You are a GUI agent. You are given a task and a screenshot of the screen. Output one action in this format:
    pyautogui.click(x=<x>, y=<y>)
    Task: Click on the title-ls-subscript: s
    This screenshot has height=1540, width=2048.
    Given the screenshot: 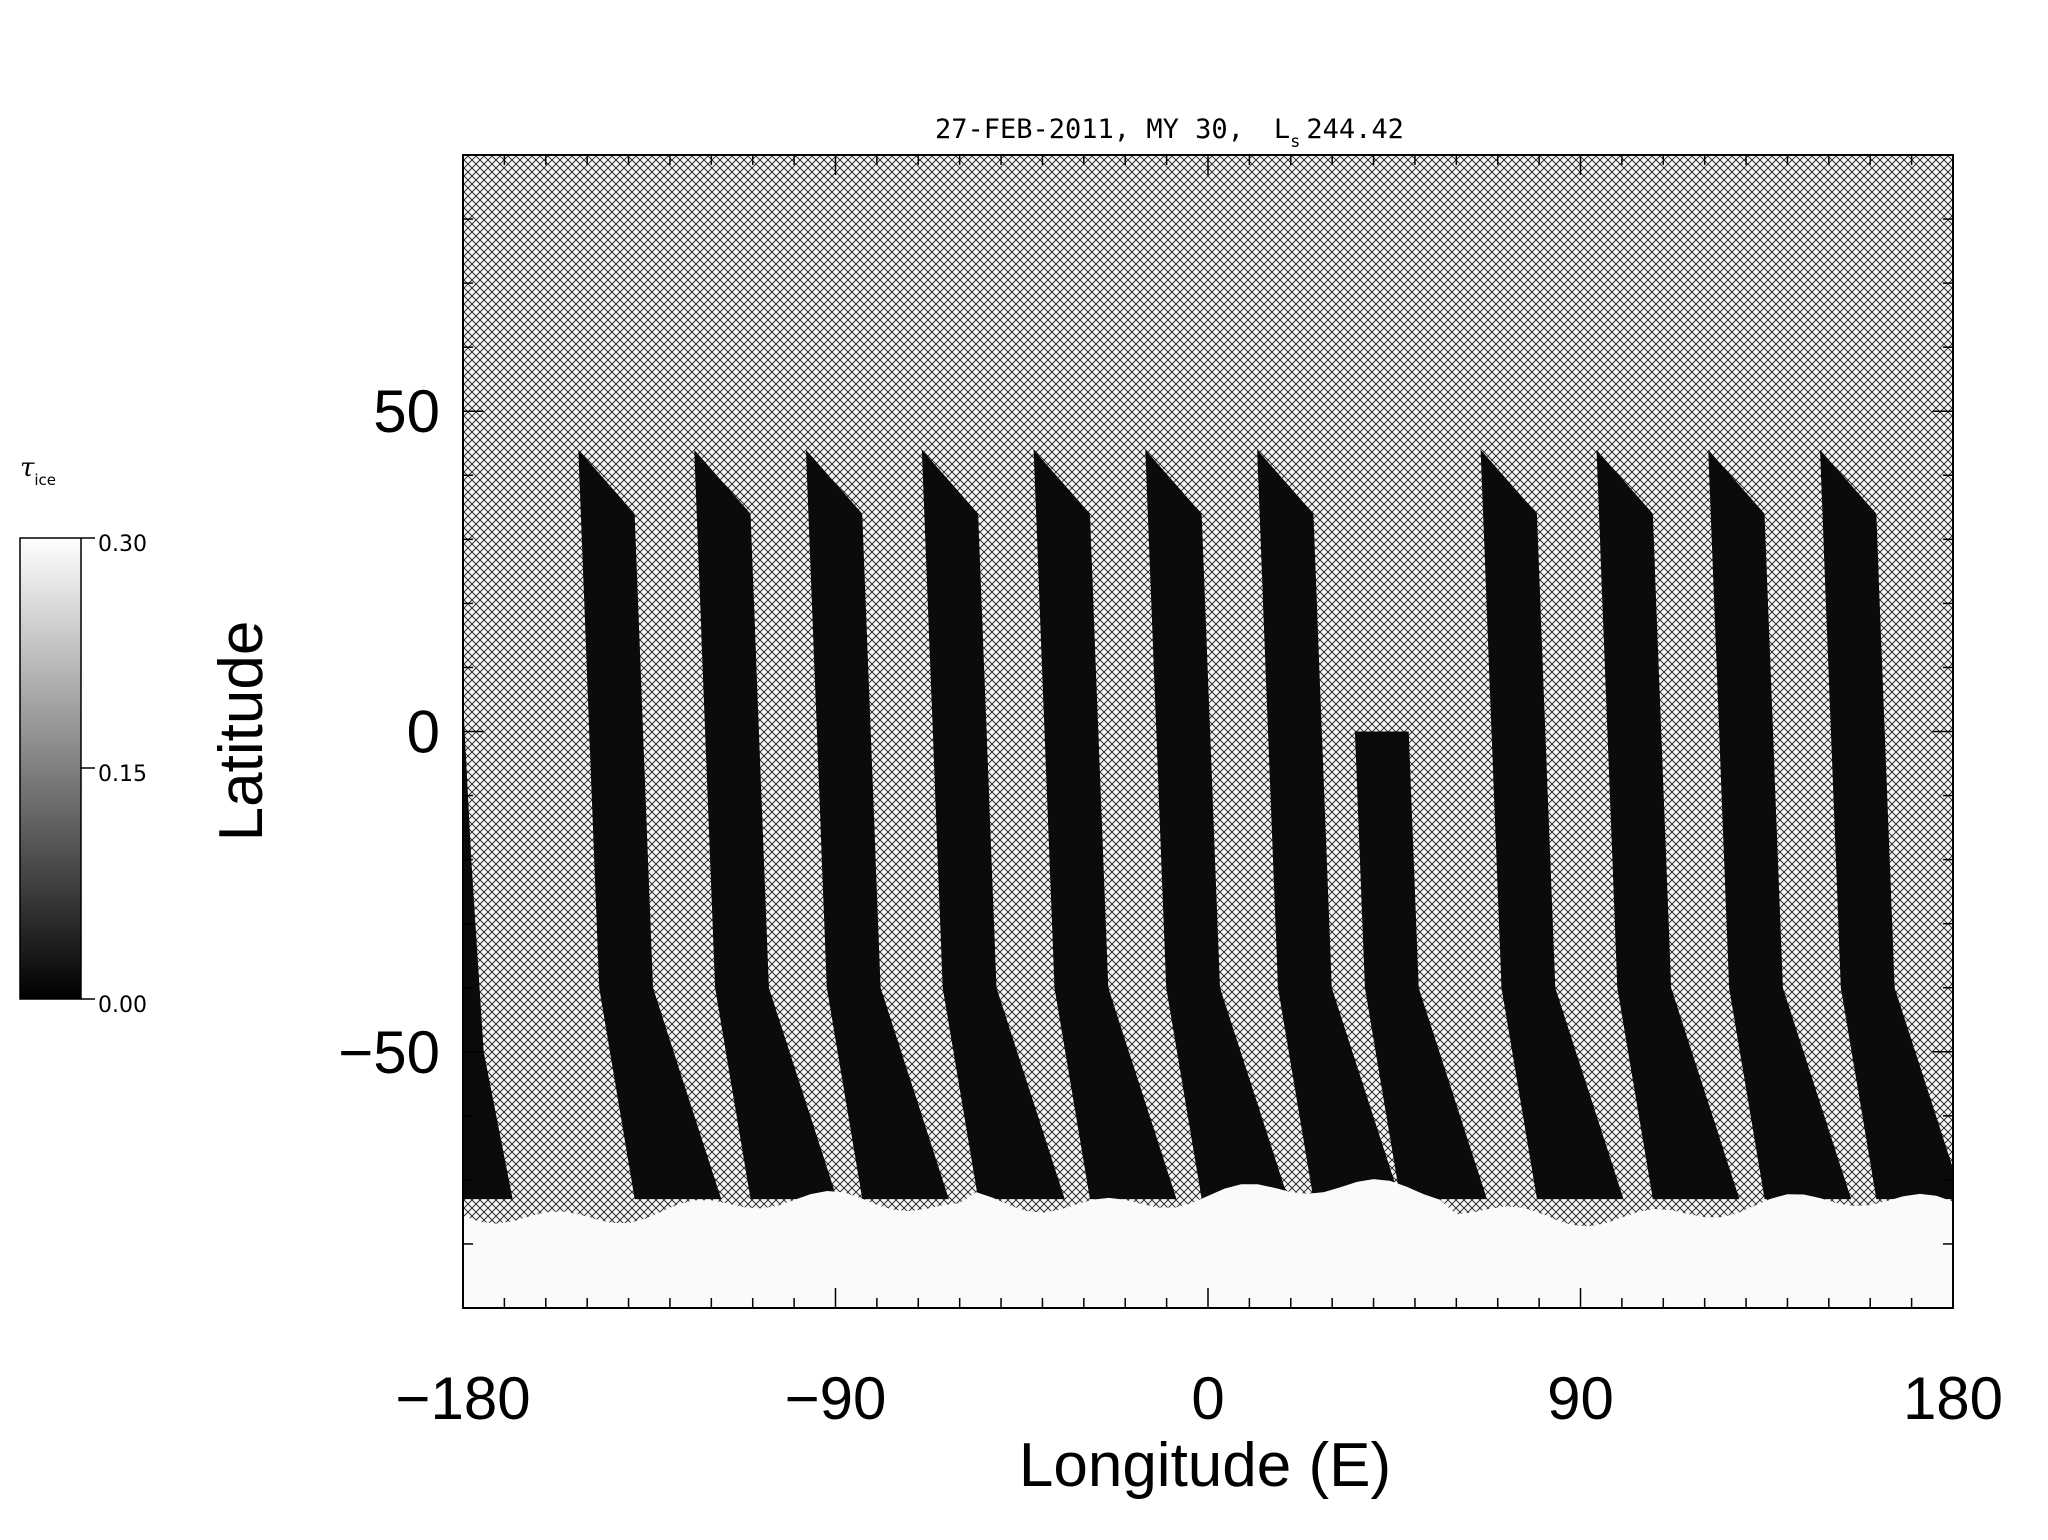 What is the action you would take?
    pyautogui.click(x=1295, y=142)
    